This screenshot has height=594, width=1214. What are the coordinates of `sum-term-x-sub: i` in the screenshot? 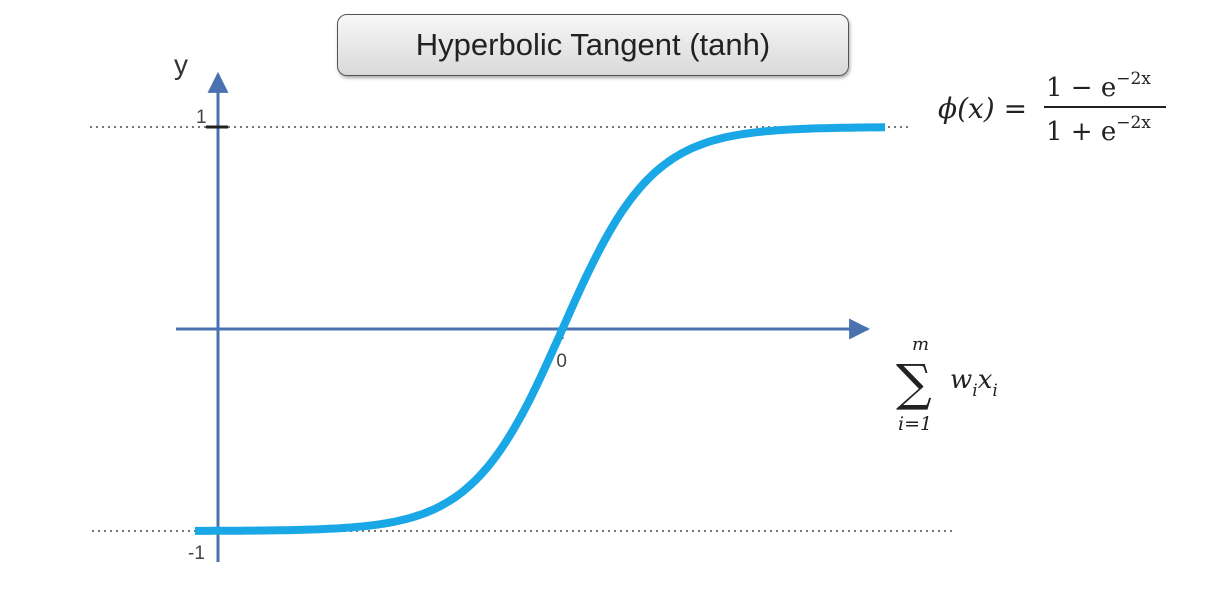 It's located at (994, 391).